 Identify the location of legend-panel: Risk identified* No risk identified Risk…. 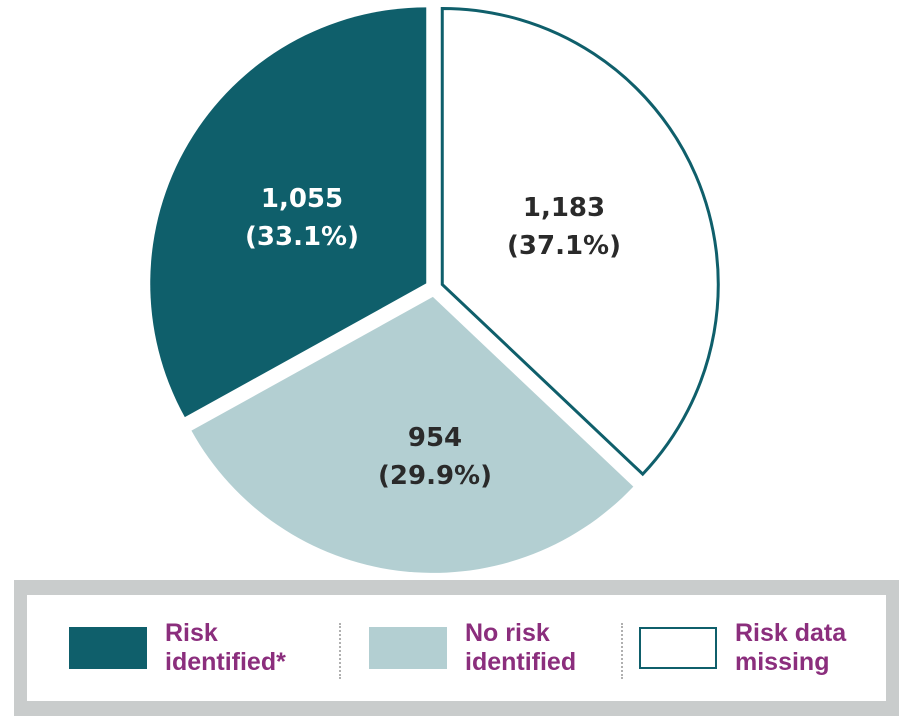
(456, 648).